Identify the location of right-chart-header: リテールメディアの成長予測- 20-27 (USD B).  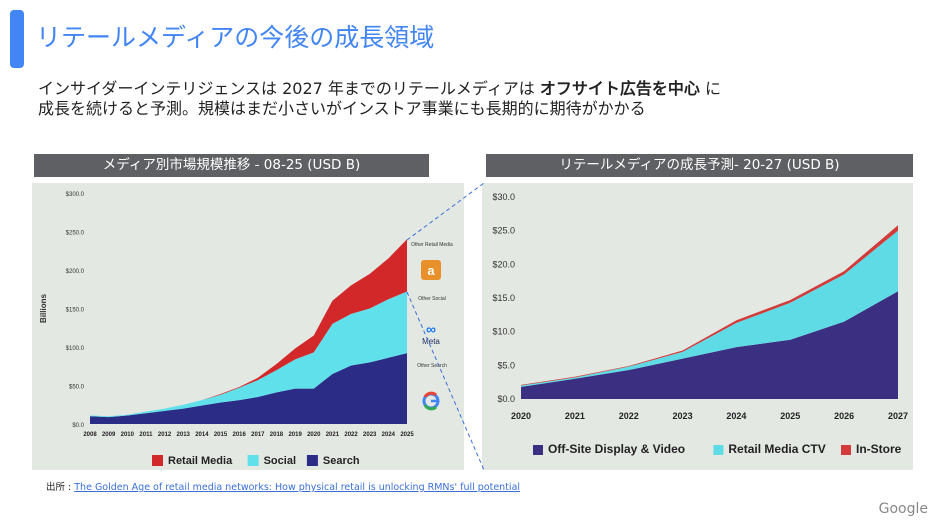
(699, 165).